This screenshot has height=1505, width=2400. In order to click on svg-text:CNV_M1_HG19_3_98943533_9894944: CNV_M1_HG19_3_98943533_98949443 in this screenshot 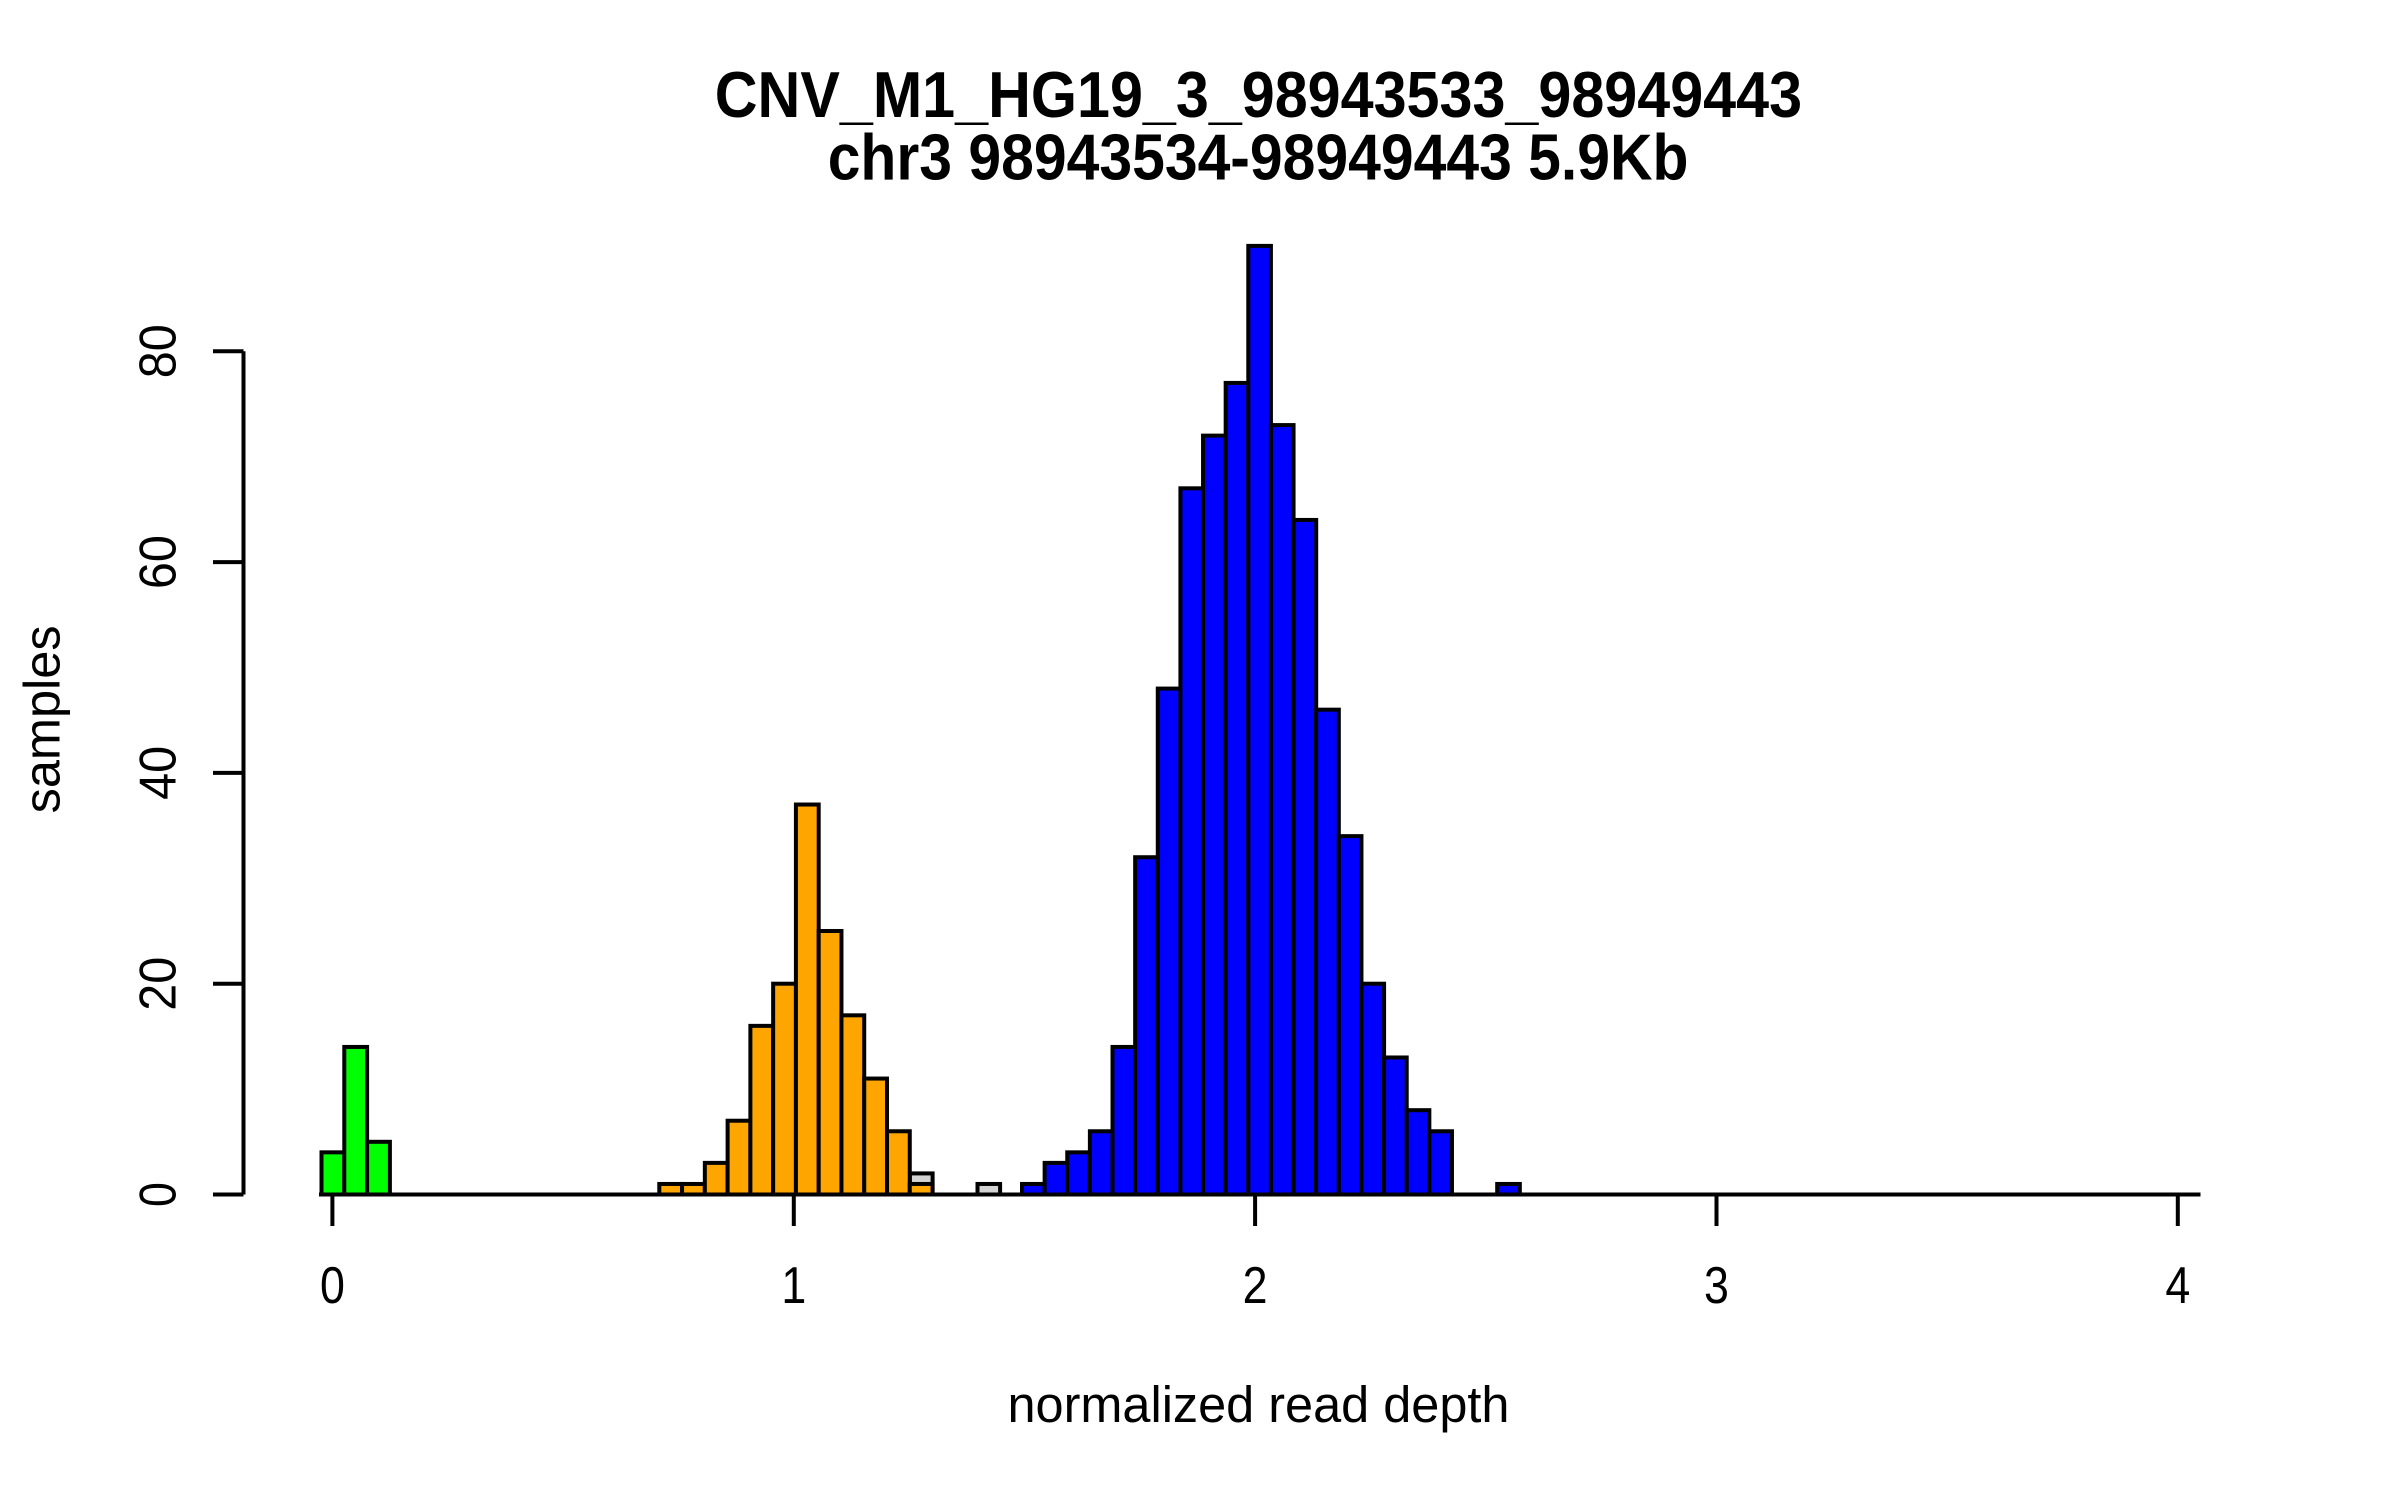, I will do `click(1258, 94)`.